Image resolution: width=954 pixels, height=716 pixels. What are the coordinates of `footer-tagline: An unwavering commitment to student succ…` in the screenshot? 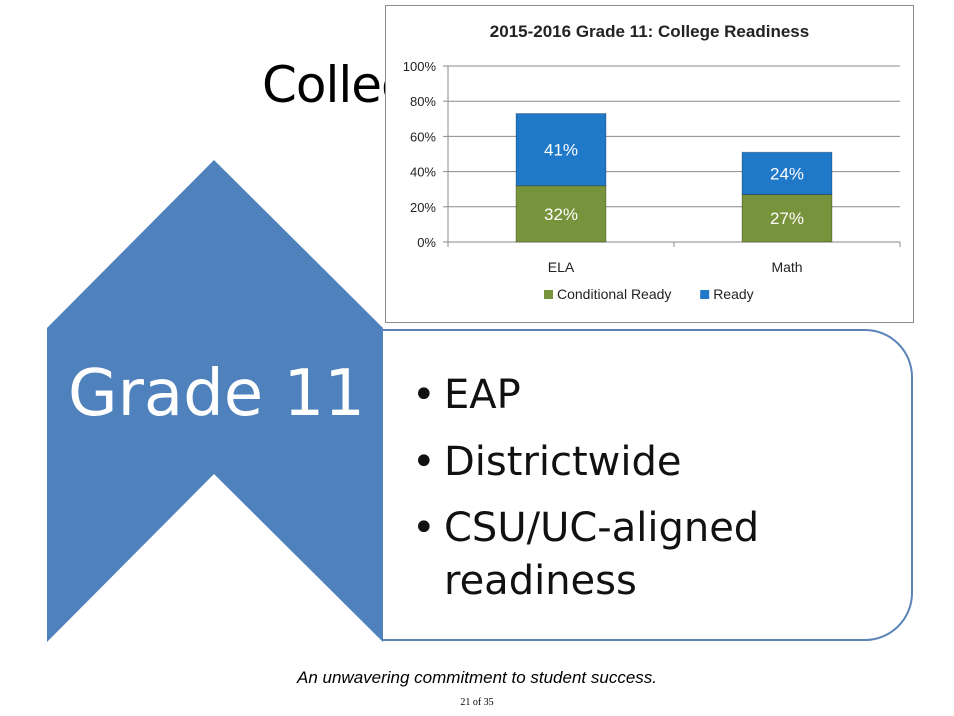 It's located at (477, 677).